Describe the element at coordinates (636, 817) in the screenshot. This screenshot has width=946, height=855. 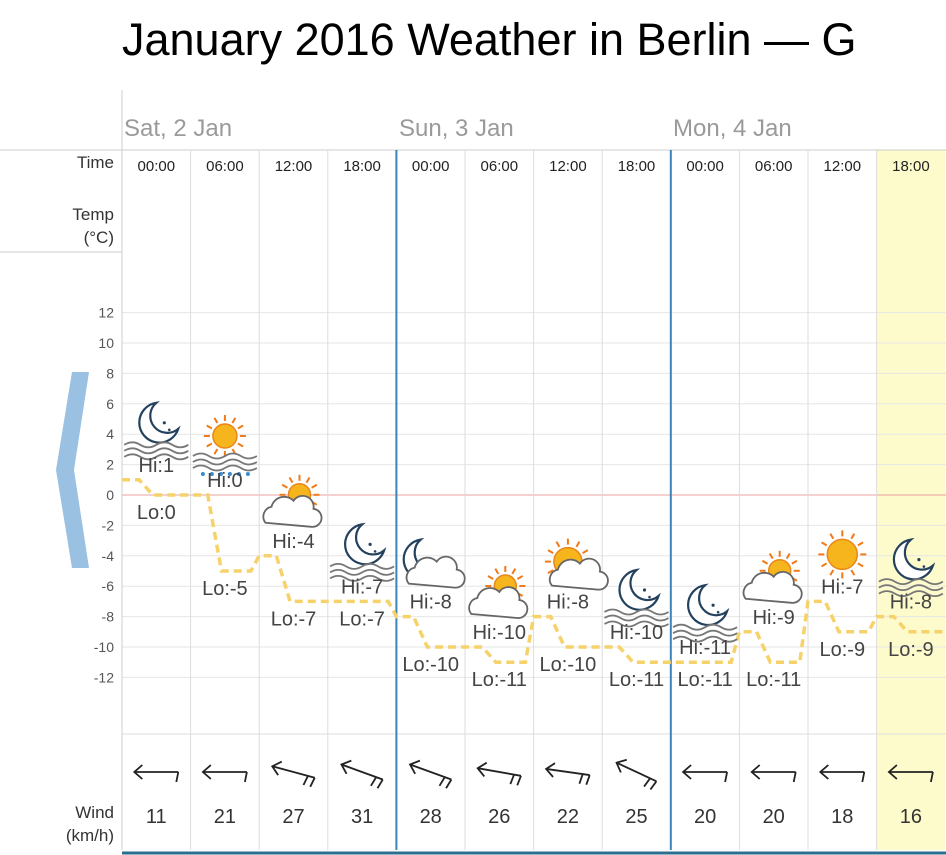
I see `wind-speed: 25` at that location.